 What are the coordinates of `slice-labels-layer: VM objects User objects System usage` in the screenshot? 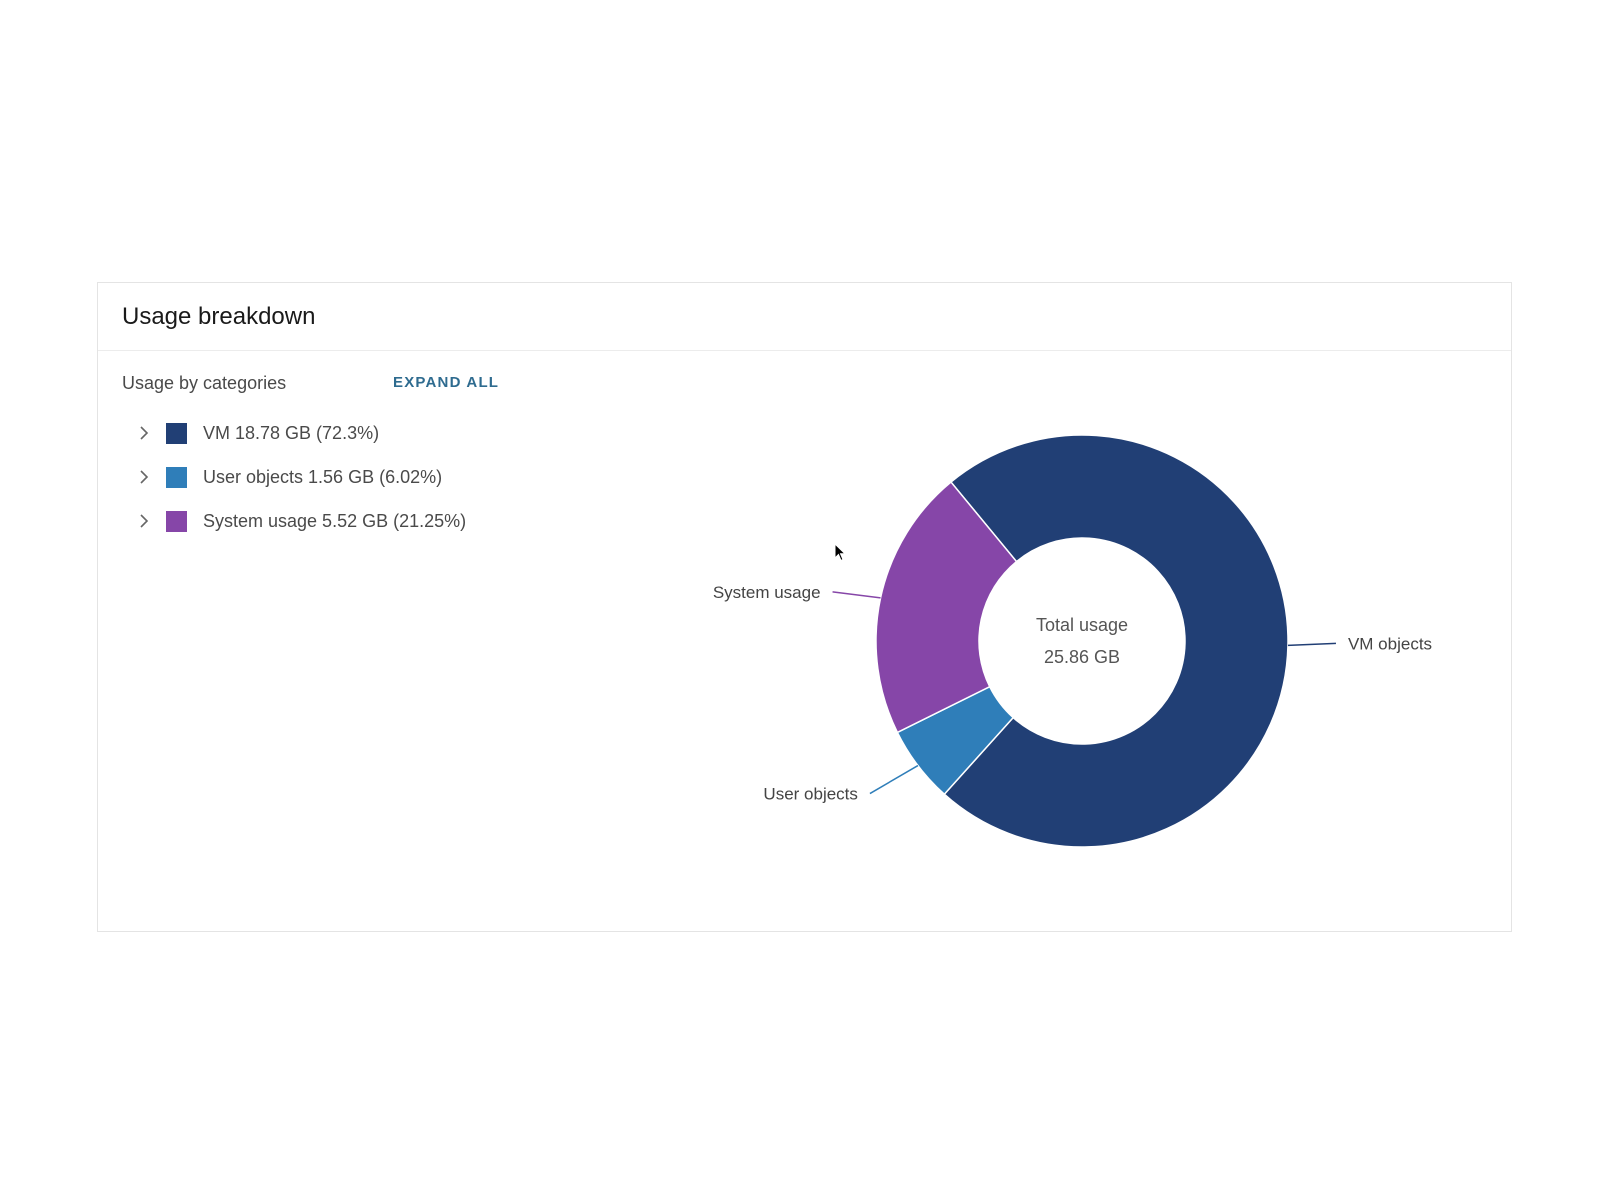 It's located at (1072, 693).